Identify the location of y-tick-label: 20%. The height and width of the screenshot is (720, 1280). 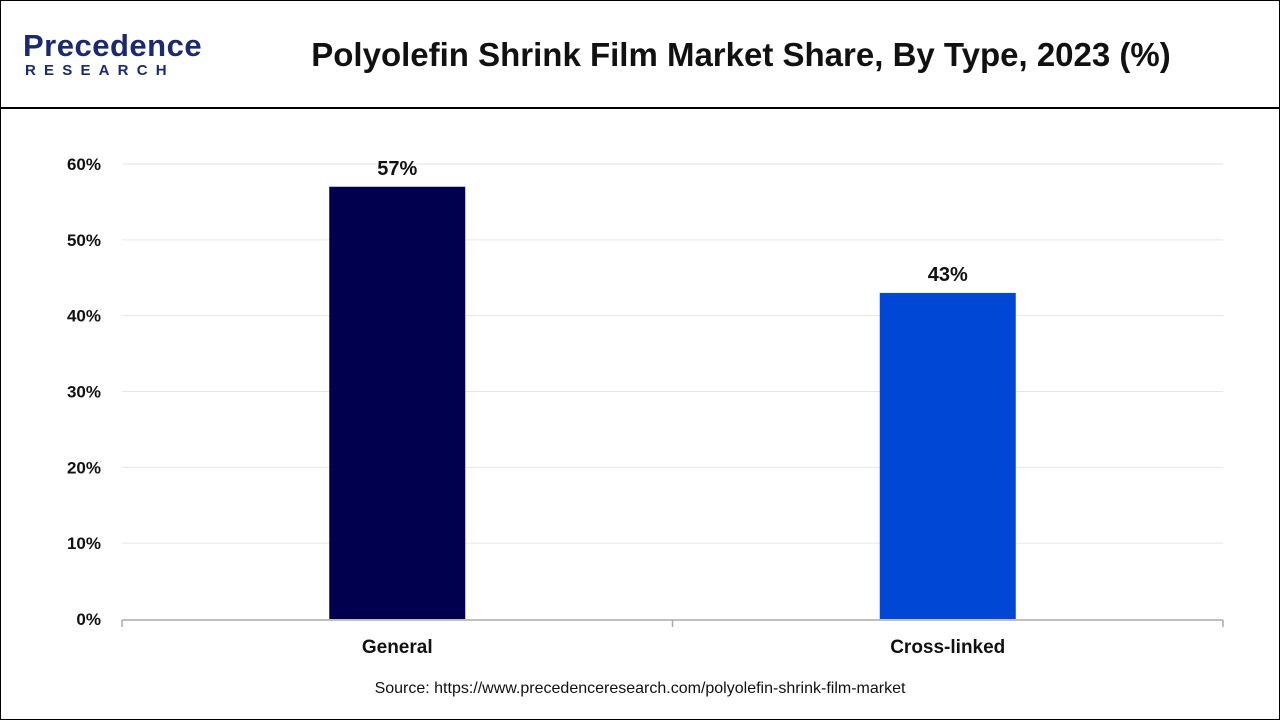
(84, 467).